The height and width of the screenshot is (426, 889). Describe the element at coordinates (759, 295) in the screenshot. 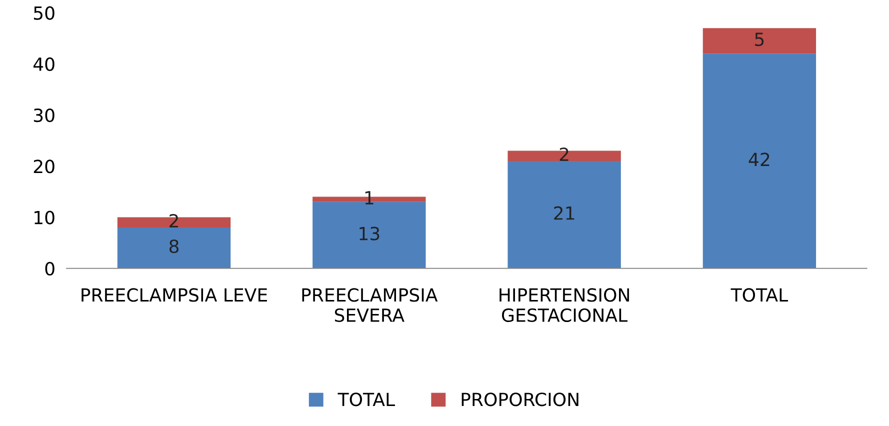

I see `x-tick-label: TOTAL` at that location.